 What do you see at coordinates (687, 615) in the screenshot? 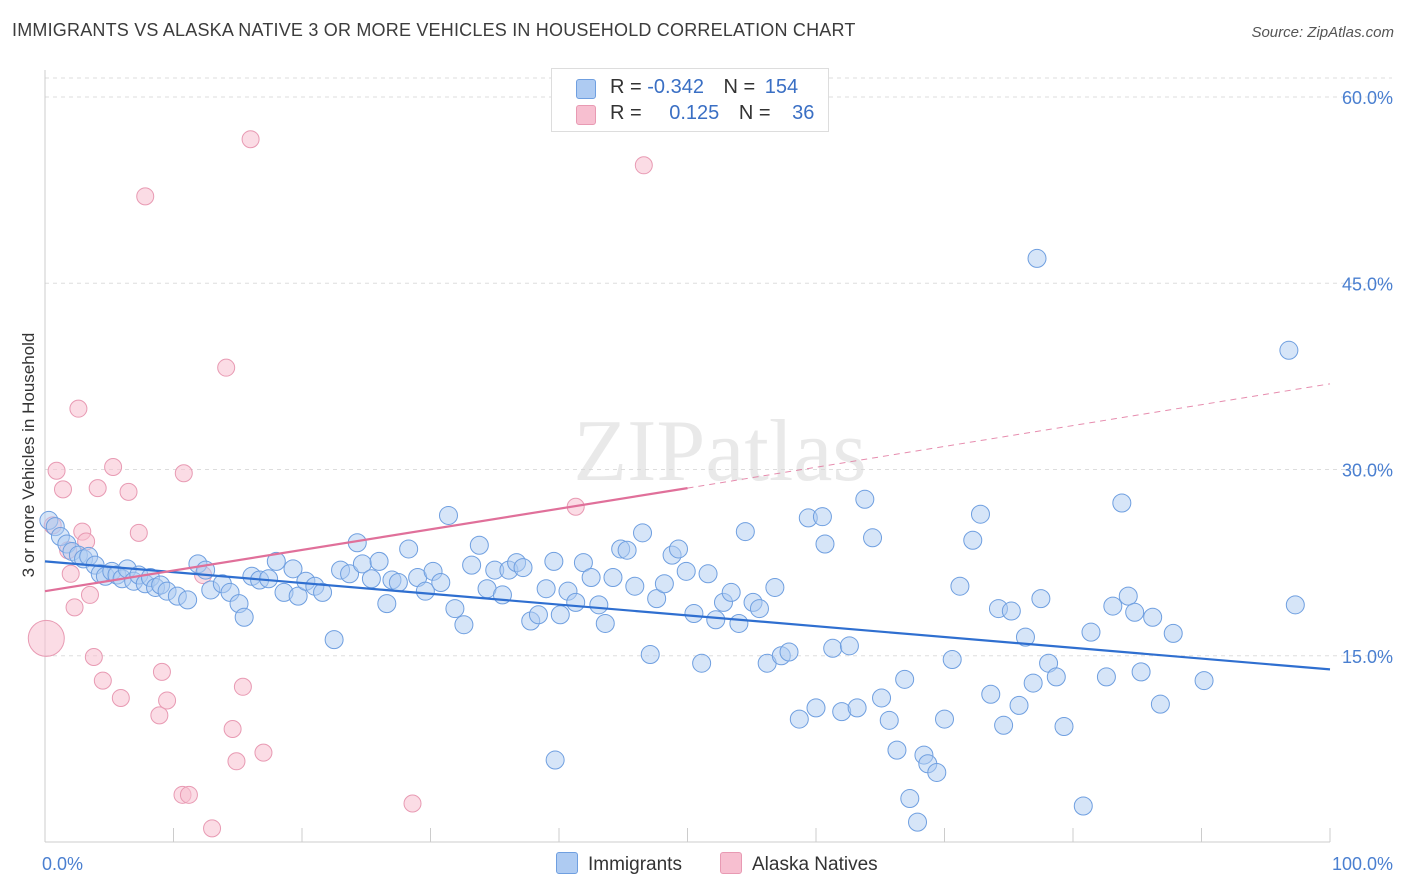
I see `immigrants-trend-line` at bounding box center [687, 615].